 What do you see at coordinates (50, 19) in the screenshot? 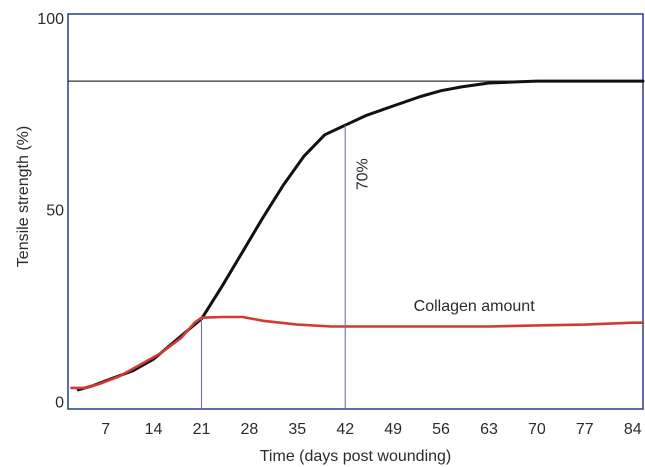
I see `y-tick-label: 100` at bounding box center [50, 19].